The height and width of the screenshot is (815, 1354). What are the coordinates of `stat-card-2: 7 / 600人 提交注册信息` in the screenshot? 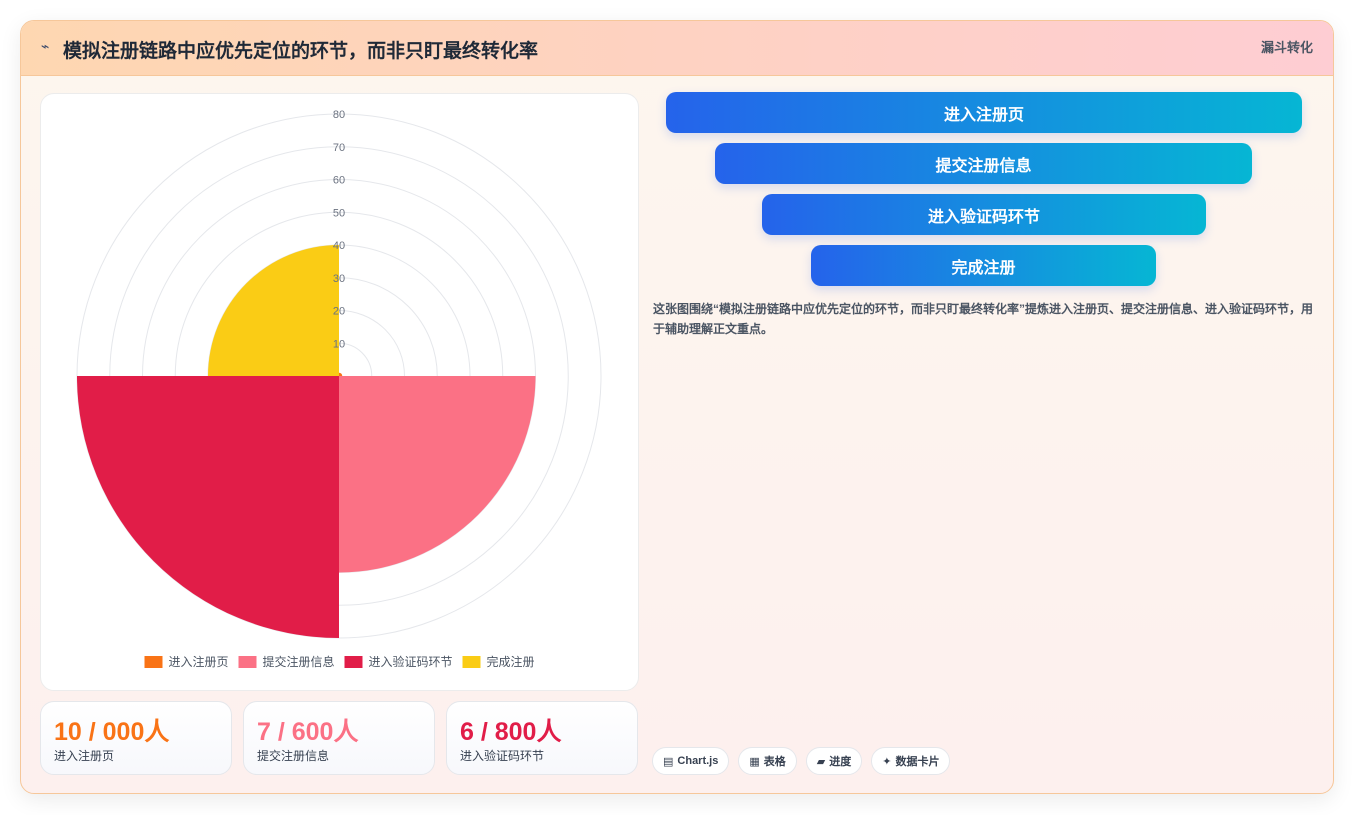 It's located at (339, 738).